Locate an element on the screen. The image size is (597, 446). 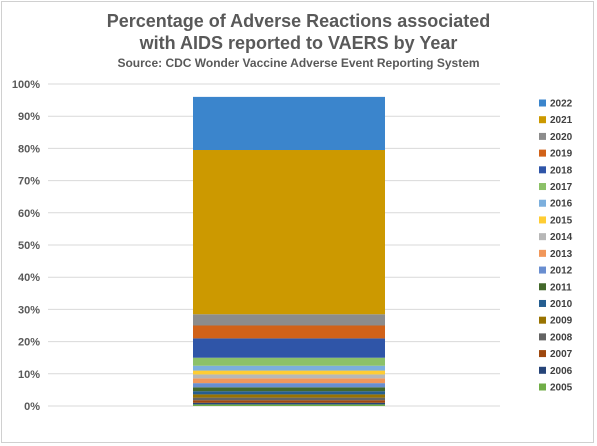
legend-label: 2016 is located at coordinates (561, 204).